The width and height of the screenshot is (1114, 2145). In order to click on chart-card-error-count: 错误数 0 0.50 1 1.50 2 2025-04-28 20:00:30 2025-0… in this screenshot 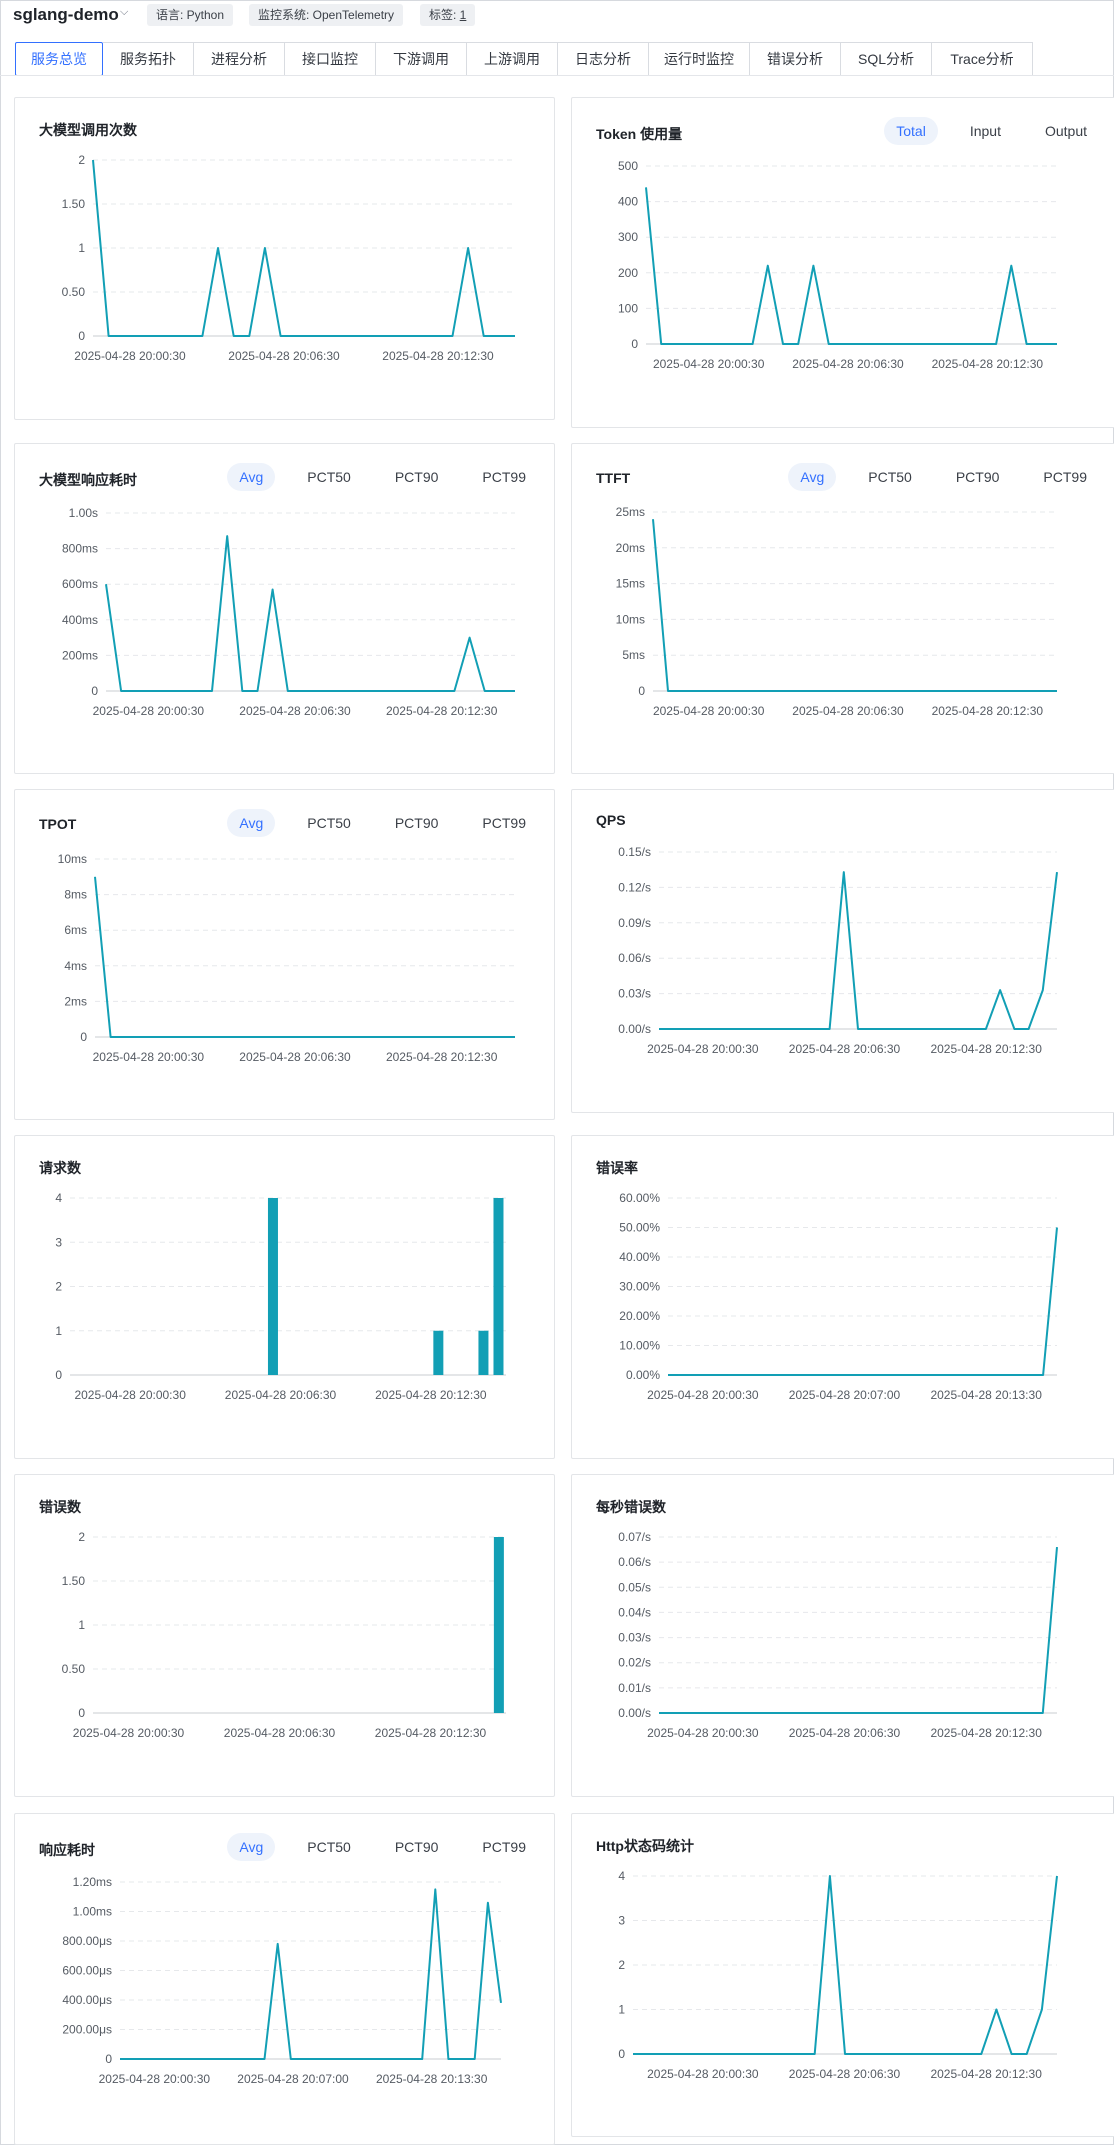, I will do `click(284, 1635)`.